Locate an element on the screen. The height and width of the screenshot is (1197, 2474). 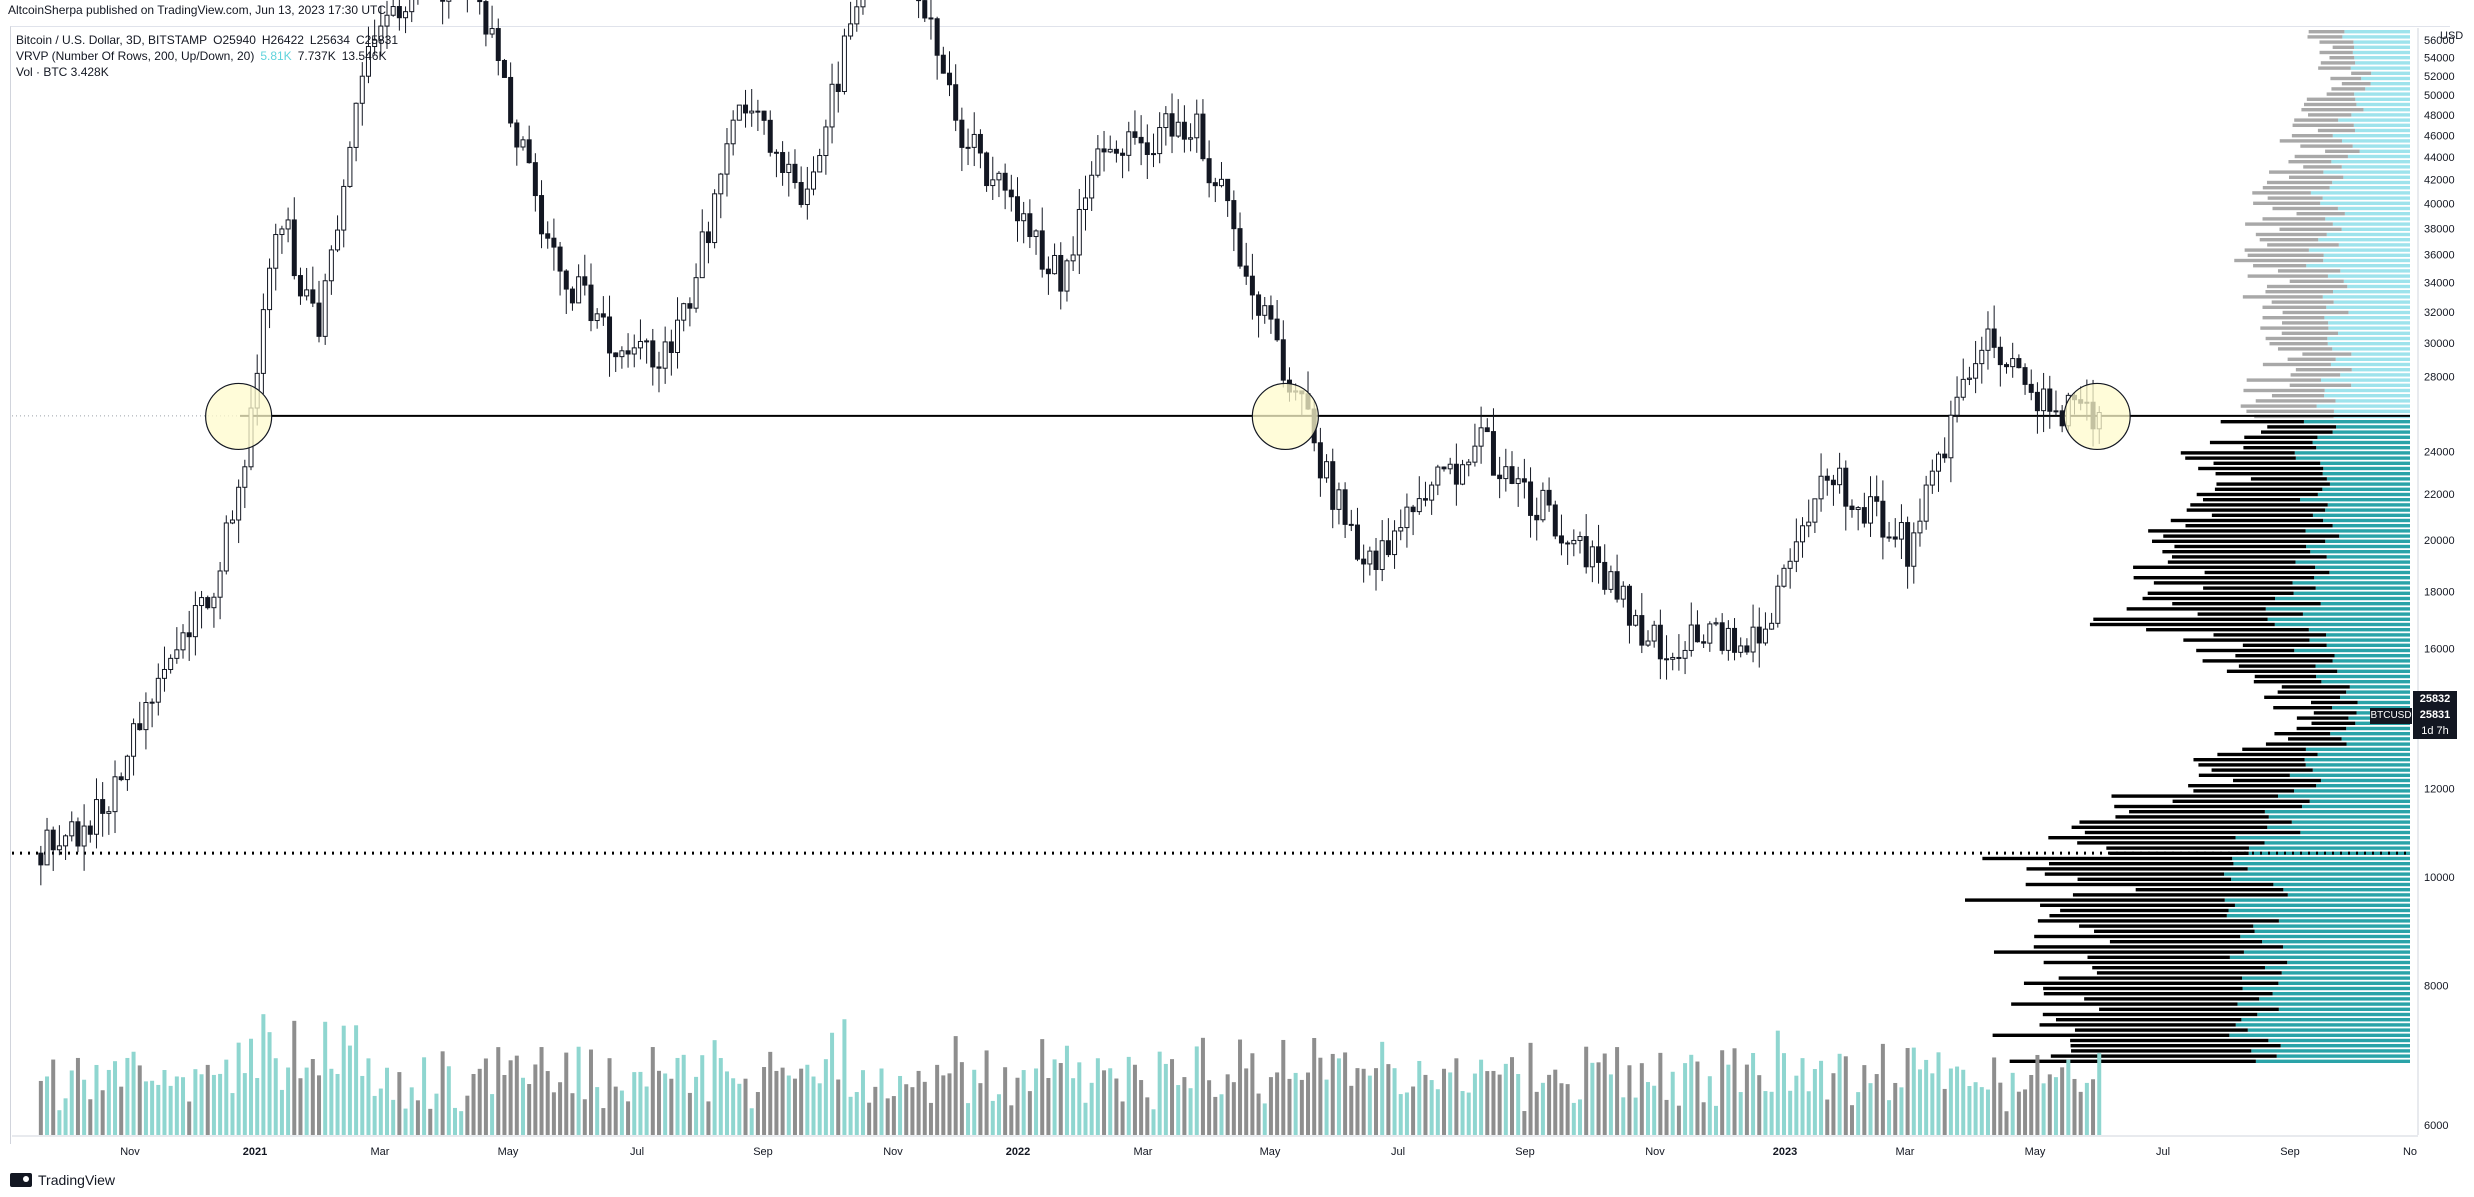
legend-low: L25634 is located at coordinates (329, 40).